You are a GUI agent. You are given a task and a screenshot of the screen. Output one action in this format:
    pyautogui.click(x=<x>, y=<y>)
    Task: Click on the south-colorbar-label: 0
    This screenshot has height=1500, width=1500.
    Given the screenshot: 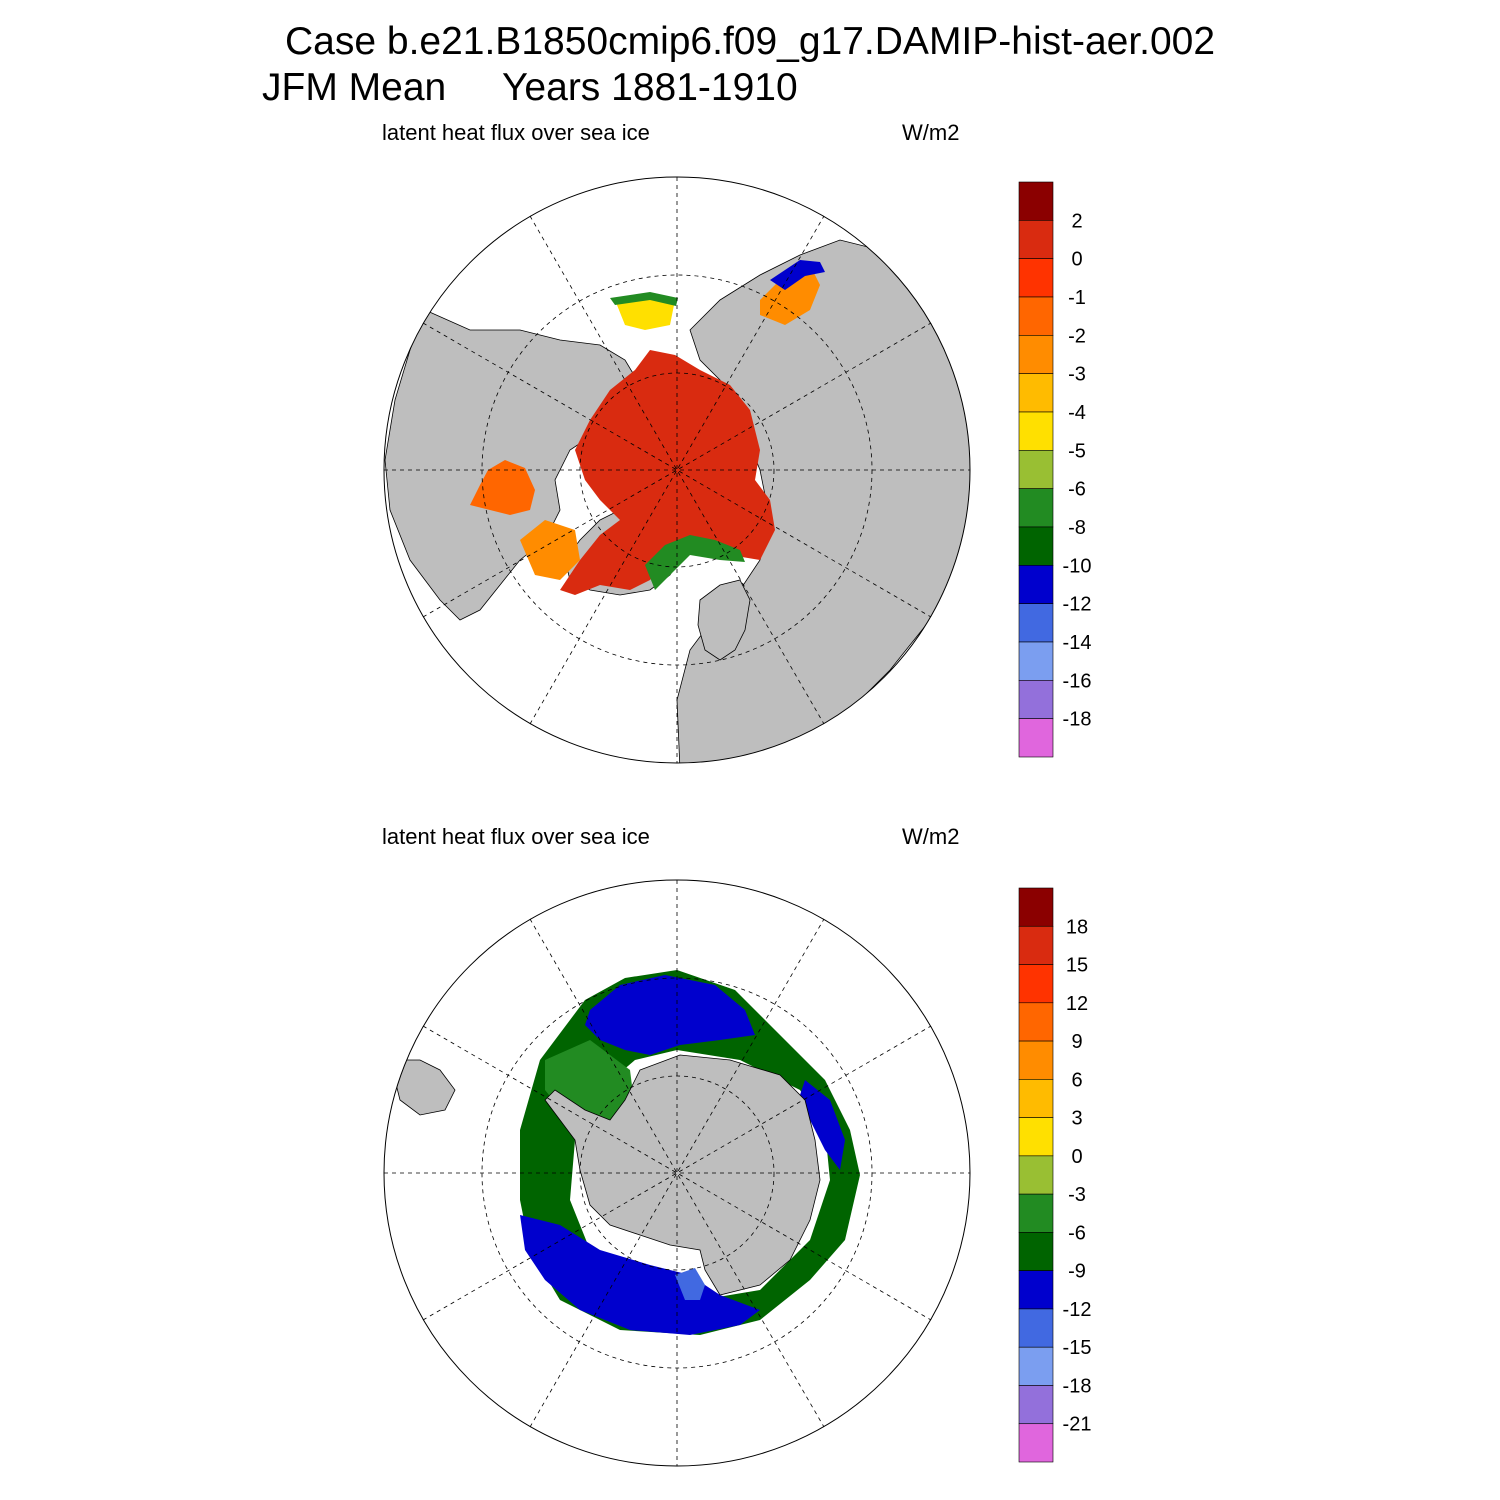 What is the action you would take?
    pyautogui.click(x=1076, y=1157)
    